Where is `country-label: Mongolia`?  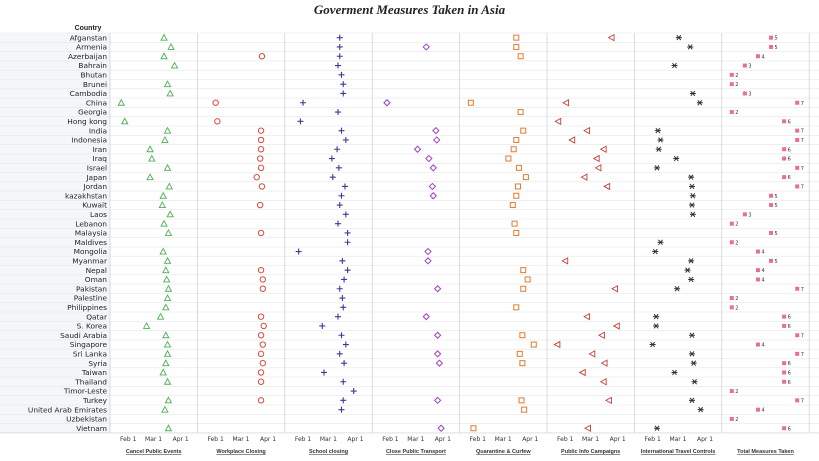
country-label: Mongolia is located at coordinates (90, 251).